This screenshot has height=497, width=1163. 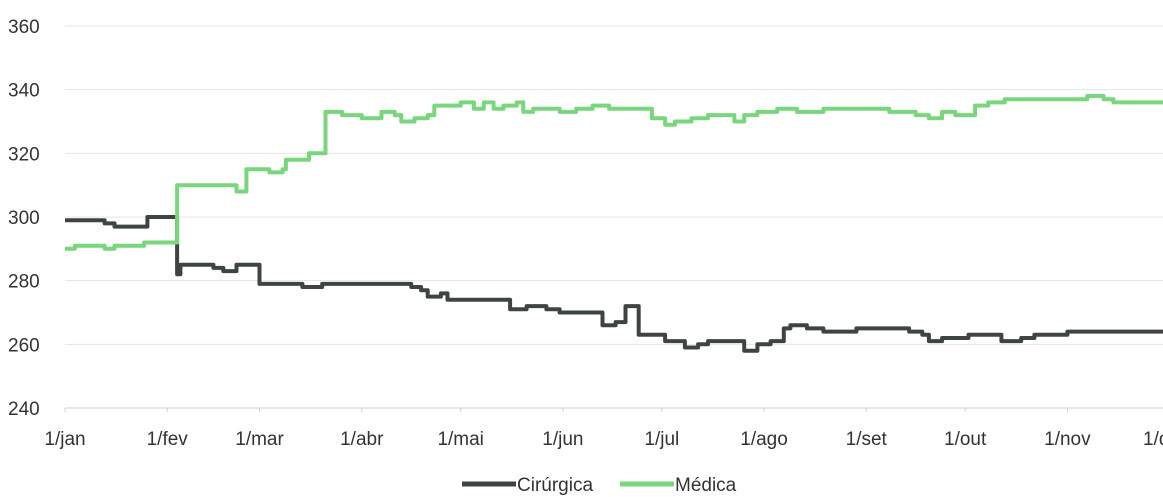 What do you see at coordinates (24, 345) in the screenshot?
I see `y-tick-label: 260` at bounding box center [24, 345].